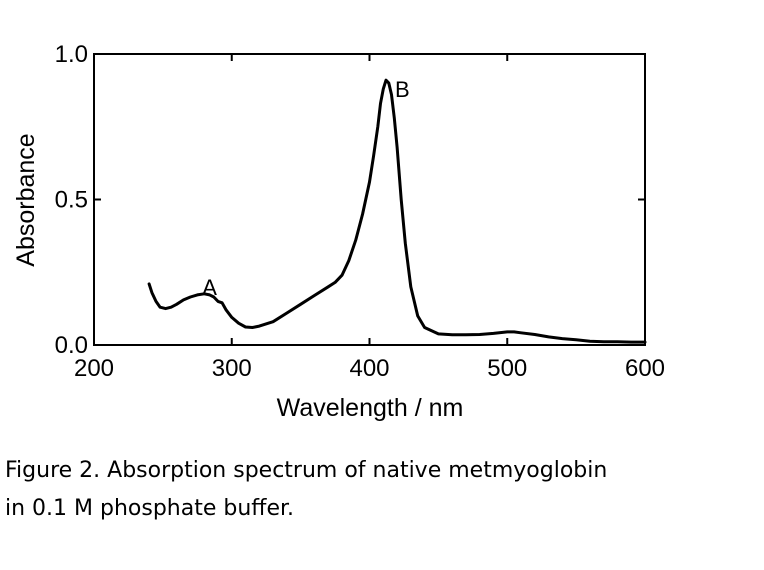 The width and height of the screenshot is (764, 570). What do you see at coordinates (369, 368) in the screenshot?
I see `x-tick-label: 400` at bounding box center [369, 368].